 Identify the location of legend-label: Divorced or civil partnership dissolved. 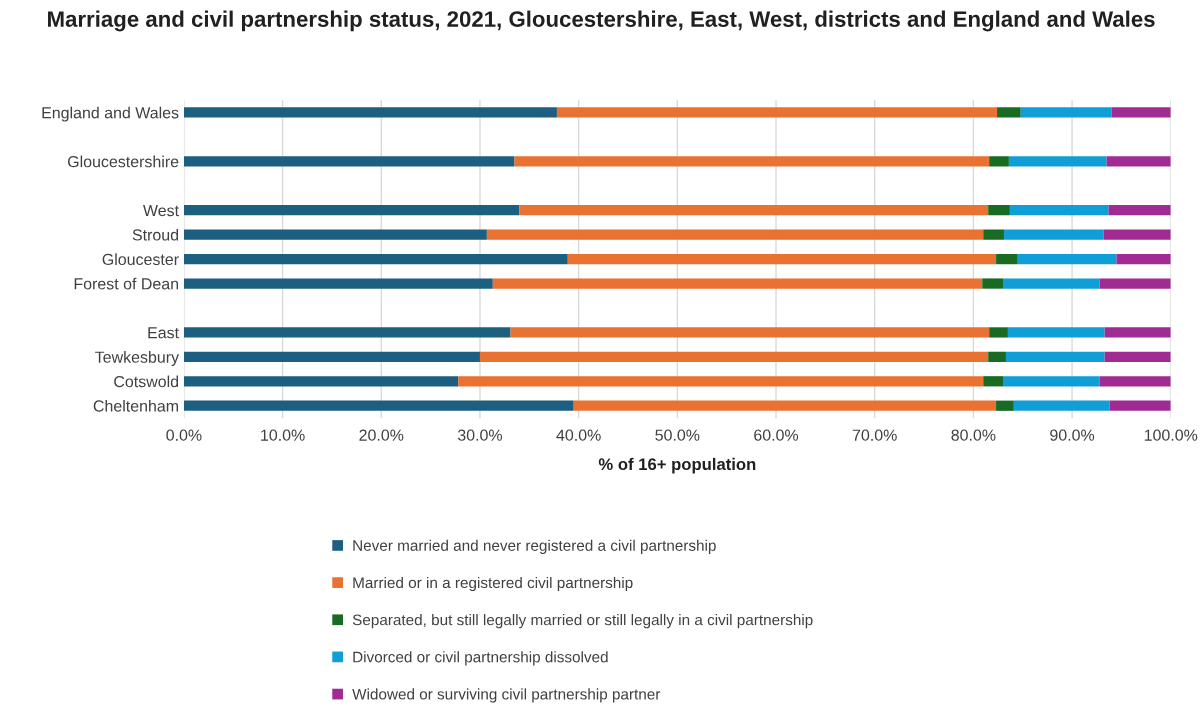
(480, 658).